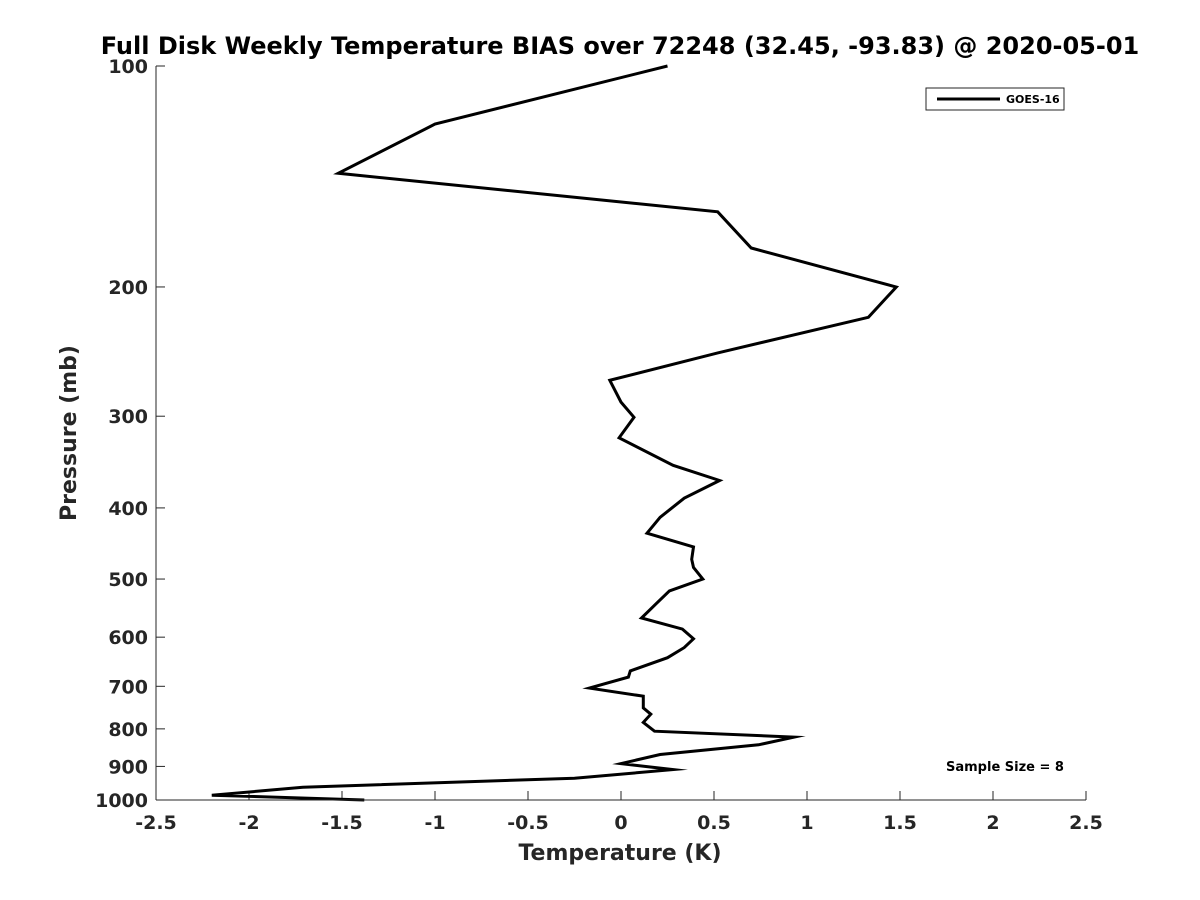 This screenshot has width=1200, height=900. What do you see at coordinates (806, 823) in the screenshot?
I see `x-tick-label: 1` at bounding box center [806, 823].